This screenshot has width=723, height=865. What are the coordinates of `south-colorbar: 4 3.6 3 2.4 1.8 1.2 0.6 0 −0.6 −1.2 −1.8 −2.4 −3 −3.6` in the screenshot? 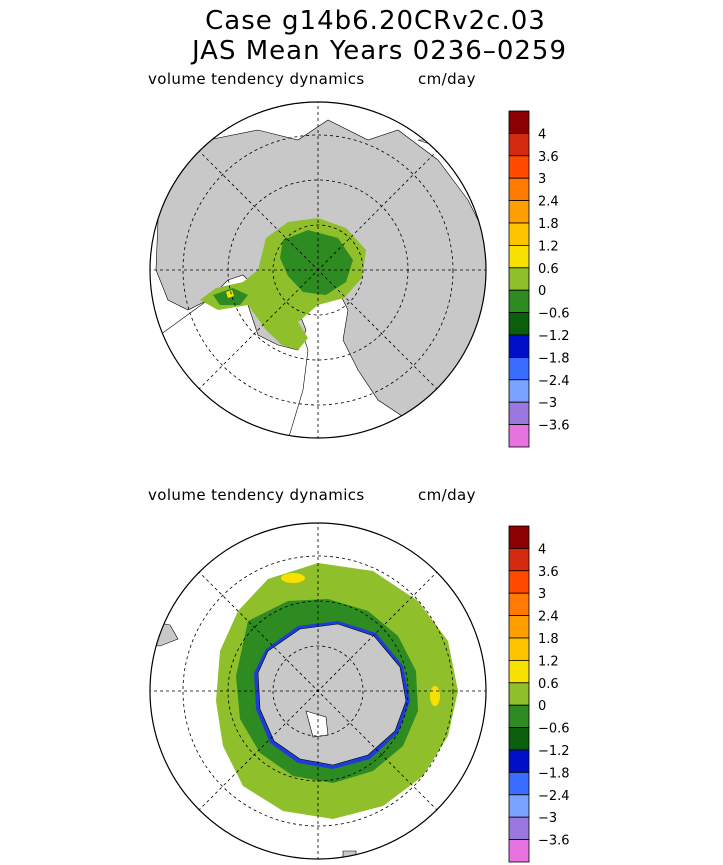 It's located at (539, 694).